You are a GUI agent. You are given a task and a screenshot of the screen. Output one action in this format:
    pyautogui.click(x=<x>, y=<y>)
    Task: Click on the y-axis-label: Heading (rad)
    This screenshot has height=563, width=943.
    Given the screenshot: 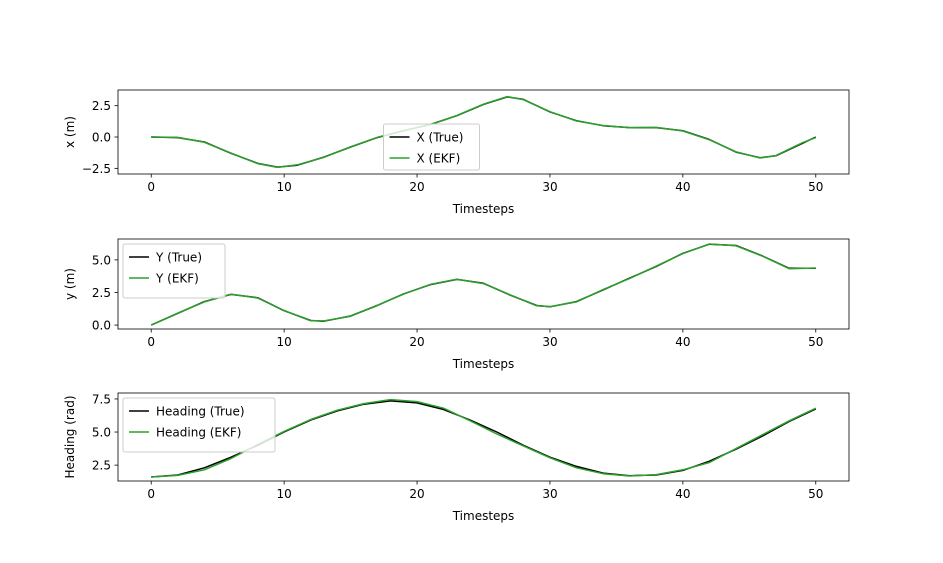 What is the action you would take?
    pyautogui.click(x=70, y=436)
    